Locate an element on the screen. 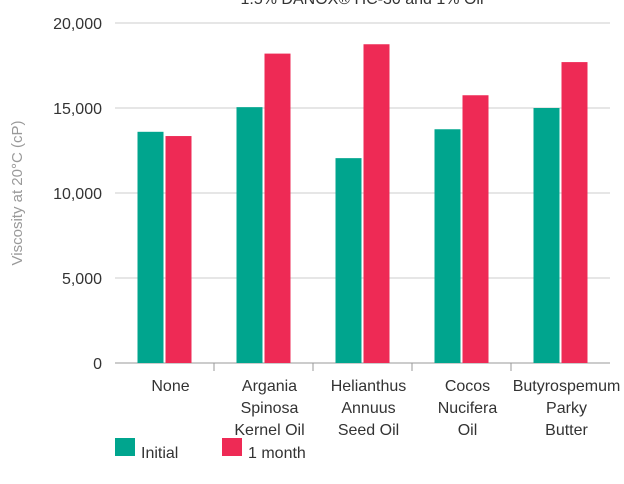 This screenshot has width=624, height=484. y-tick-label: 5,000 is located at coordinates (82, 279).